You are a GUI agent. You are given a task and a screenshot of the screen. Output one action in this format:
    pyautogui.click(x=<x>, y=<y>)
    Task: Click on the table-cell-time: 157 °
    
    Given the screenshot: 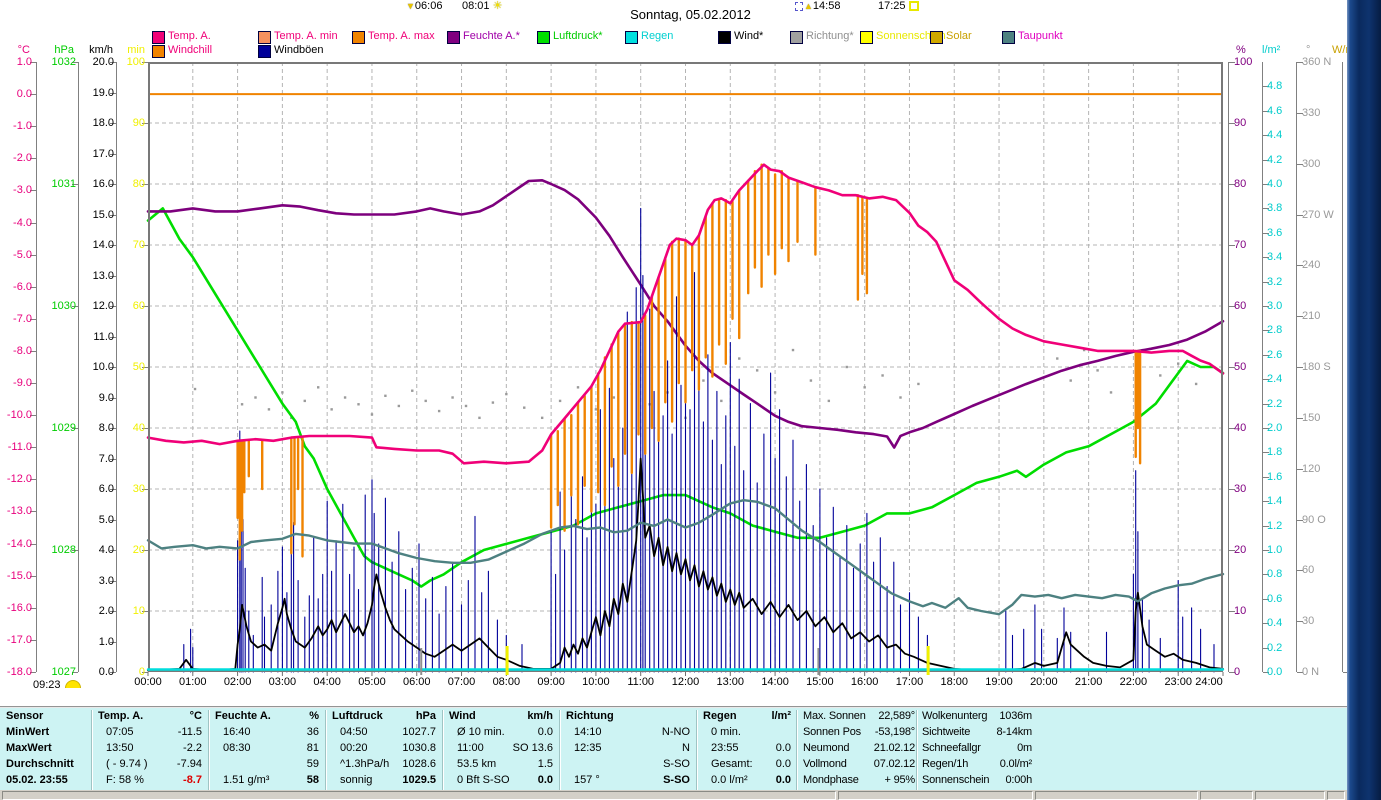 What is the action you would take?
    pyautogui.click(x=587, y=780)
    